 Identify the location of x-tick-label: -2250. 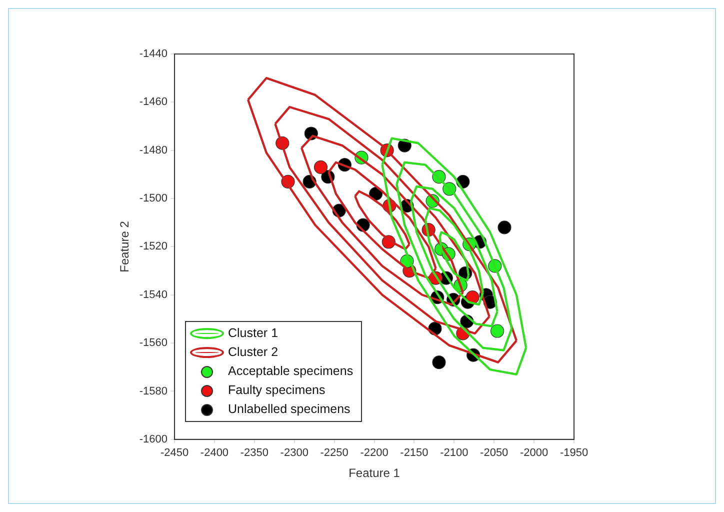
(334, 453).